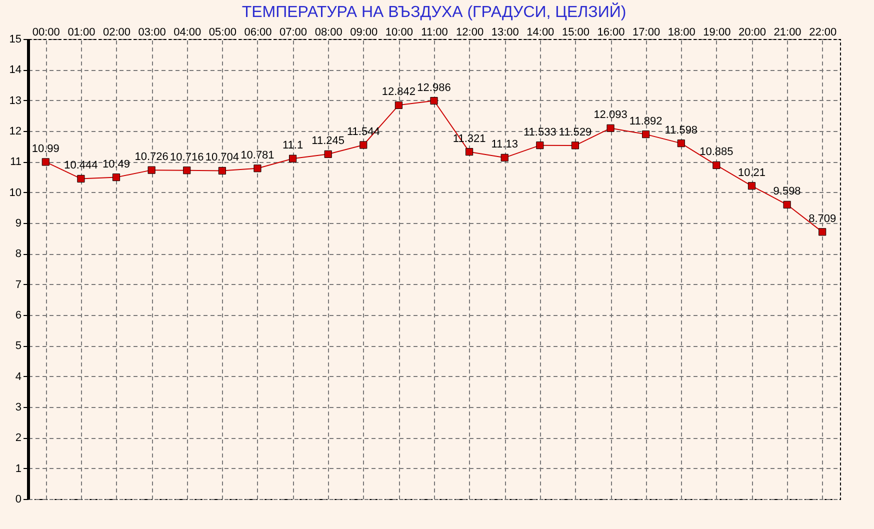 The image size is (874, 529). Describe the element at coordinates (15, 100) in the screenshot. I see `y-tick-label: 13` at that location.